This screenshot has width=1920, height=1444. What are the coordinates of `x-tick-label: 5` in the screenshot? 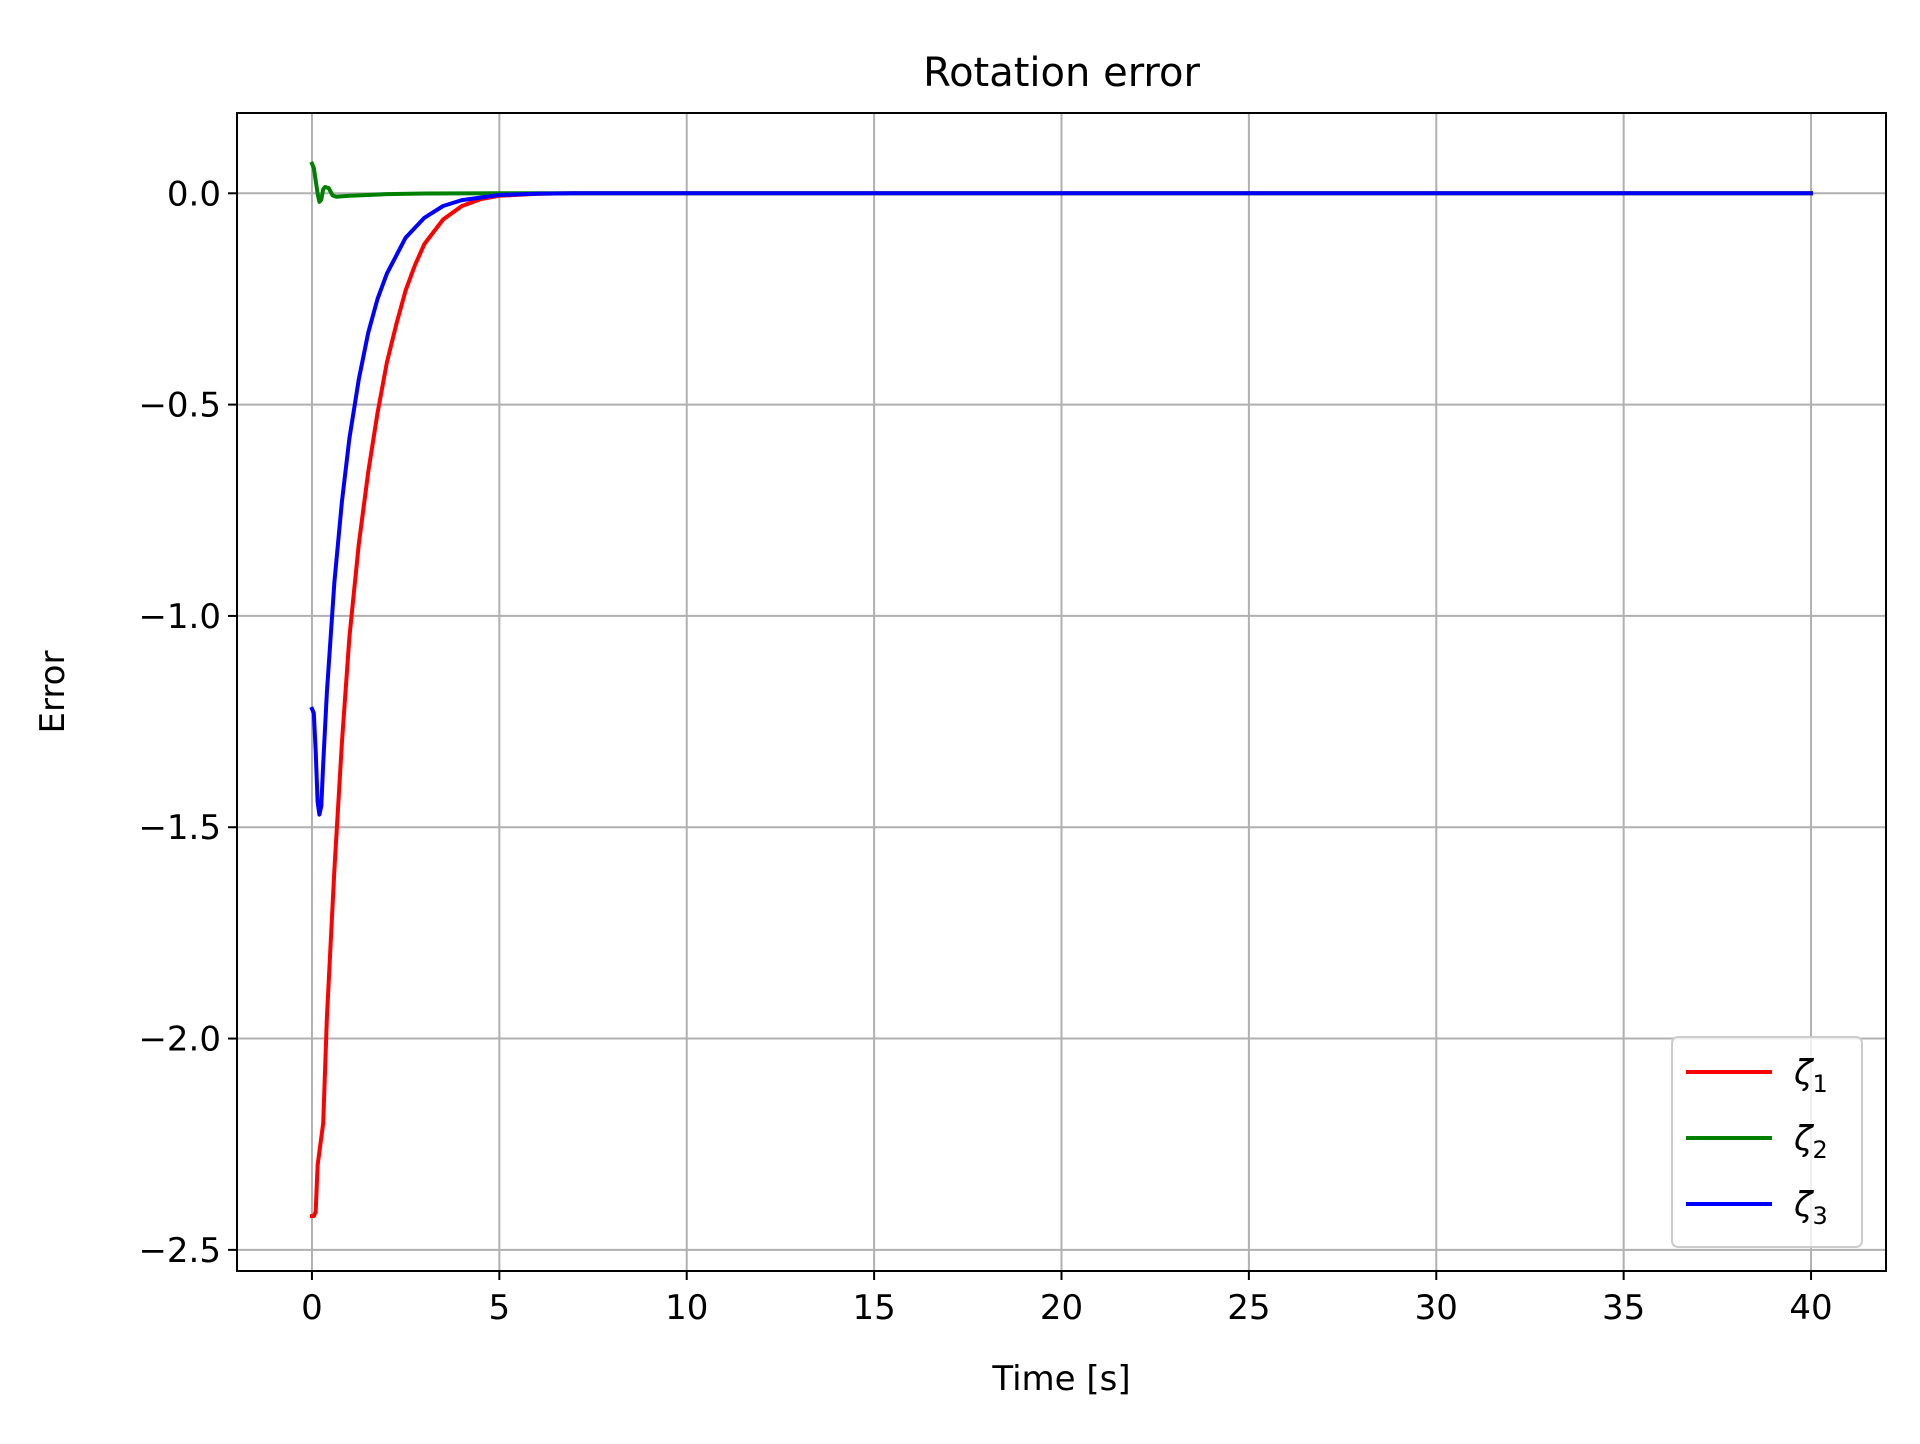 It's located at (500, 1308).